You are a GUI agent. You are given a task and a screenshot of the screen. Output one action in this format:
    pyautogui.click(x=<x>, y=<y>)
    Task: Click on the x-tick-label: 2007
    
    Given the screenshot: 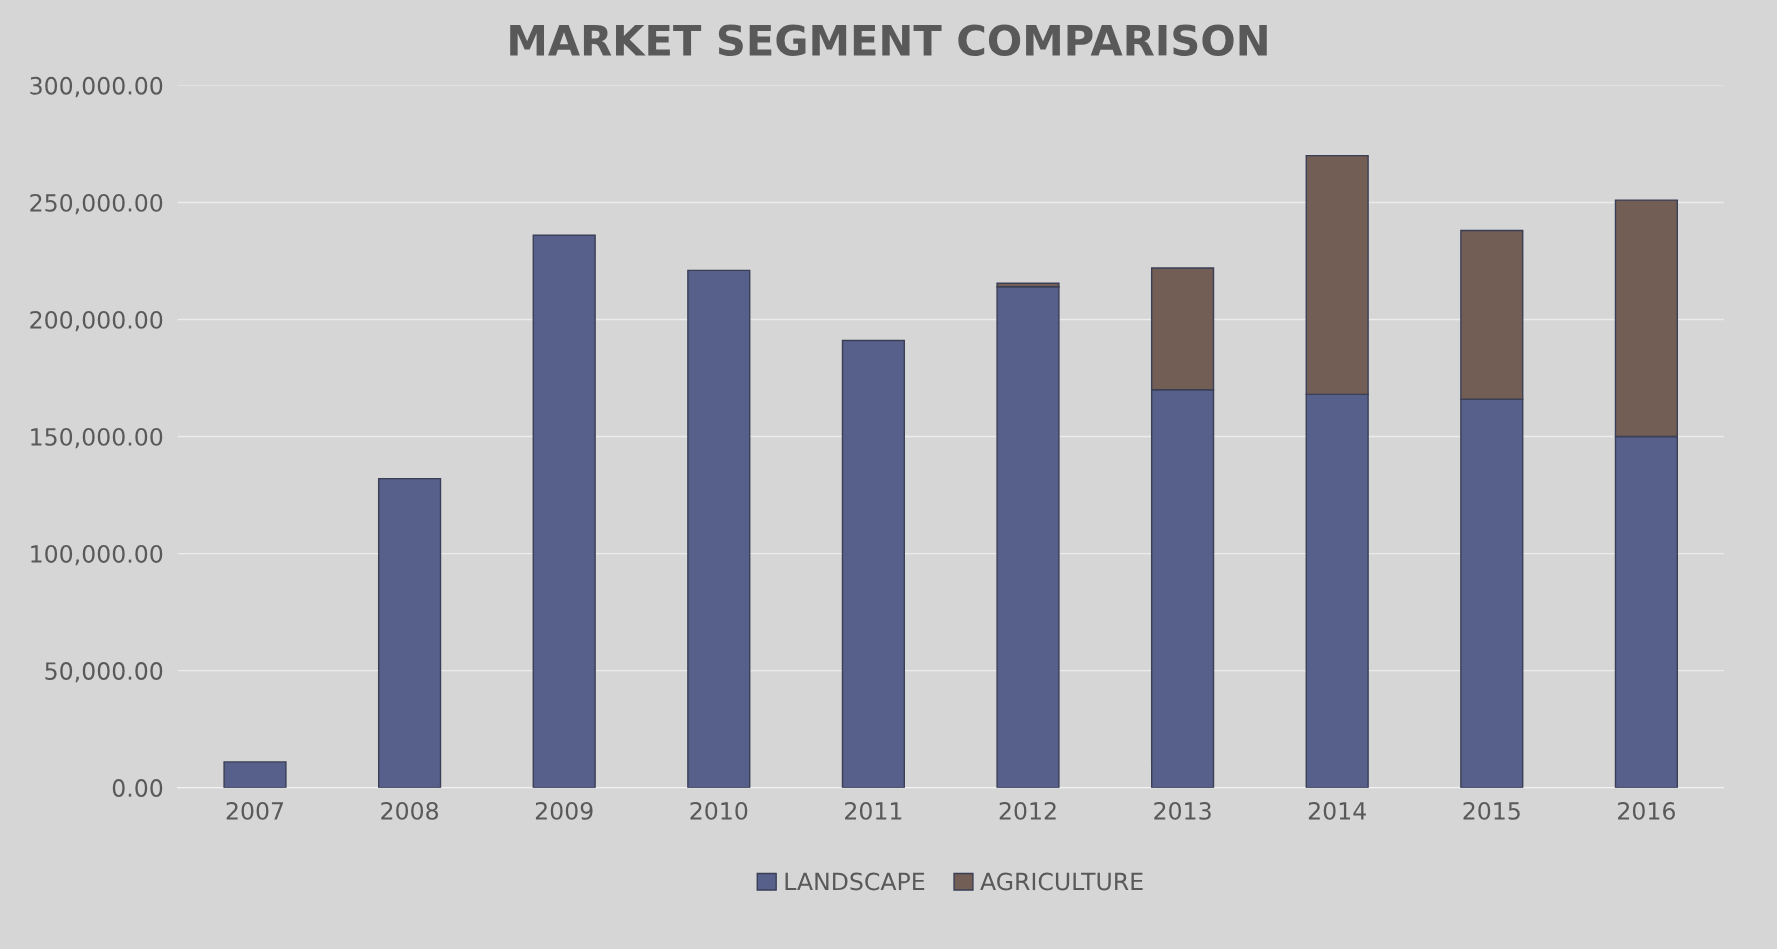 What is the action you would take?
    pyautogui.click(x=255, y=810)
    